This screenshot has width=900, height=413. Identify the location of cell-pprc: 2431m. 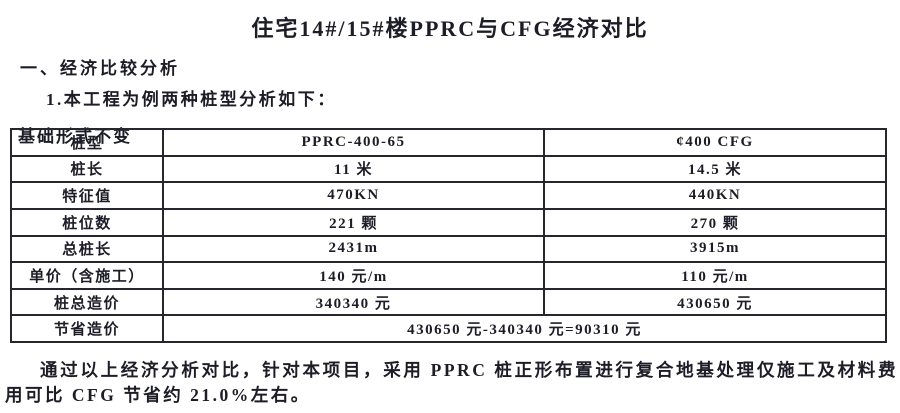
(353, 249).